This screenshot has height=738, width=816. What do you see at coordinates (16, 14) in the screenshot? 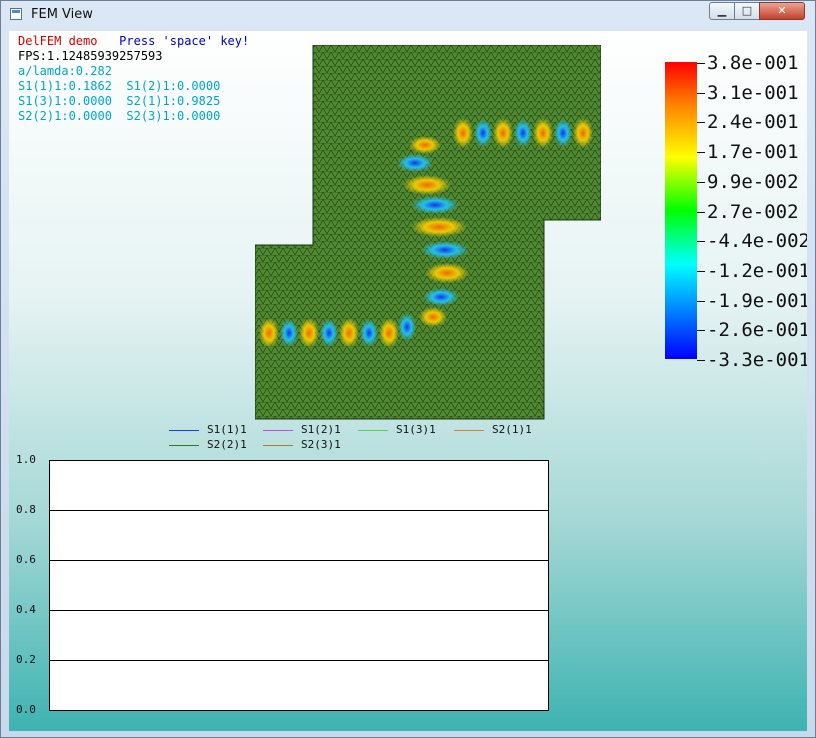
I see `window-app-icon` at bounding box center [16, 14].